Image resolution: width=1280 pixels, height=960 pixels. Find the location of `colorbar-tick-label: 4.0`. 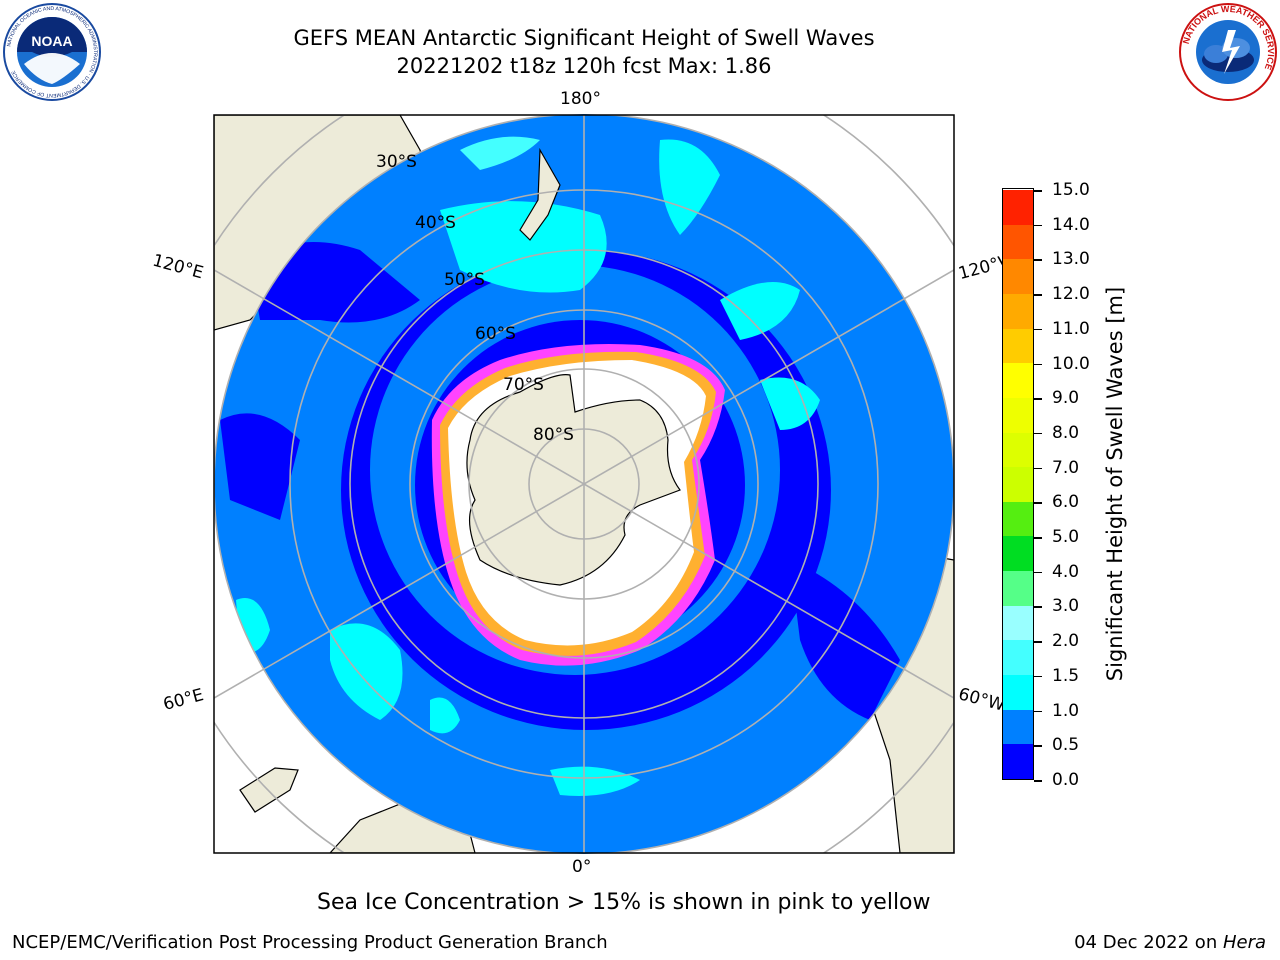

colorbar-tick-label: 4.0 is located at coordinates (1066, 571).